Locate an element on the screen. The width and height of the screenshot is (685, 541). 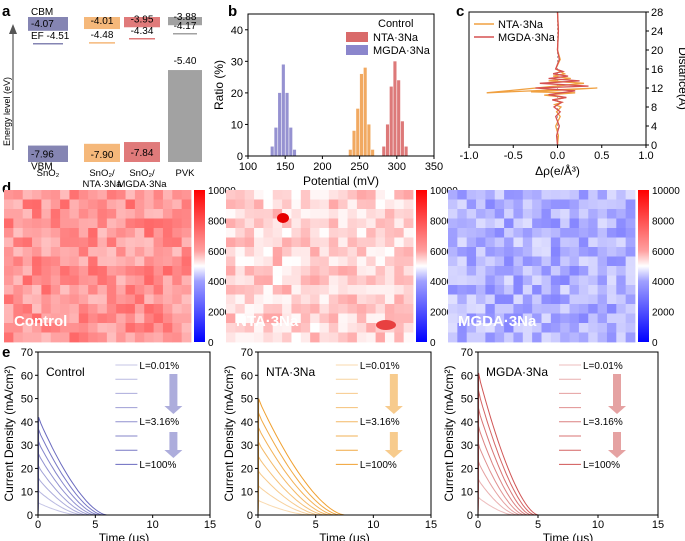
y-tick-label: 60 is located at coordinates (247, 376).